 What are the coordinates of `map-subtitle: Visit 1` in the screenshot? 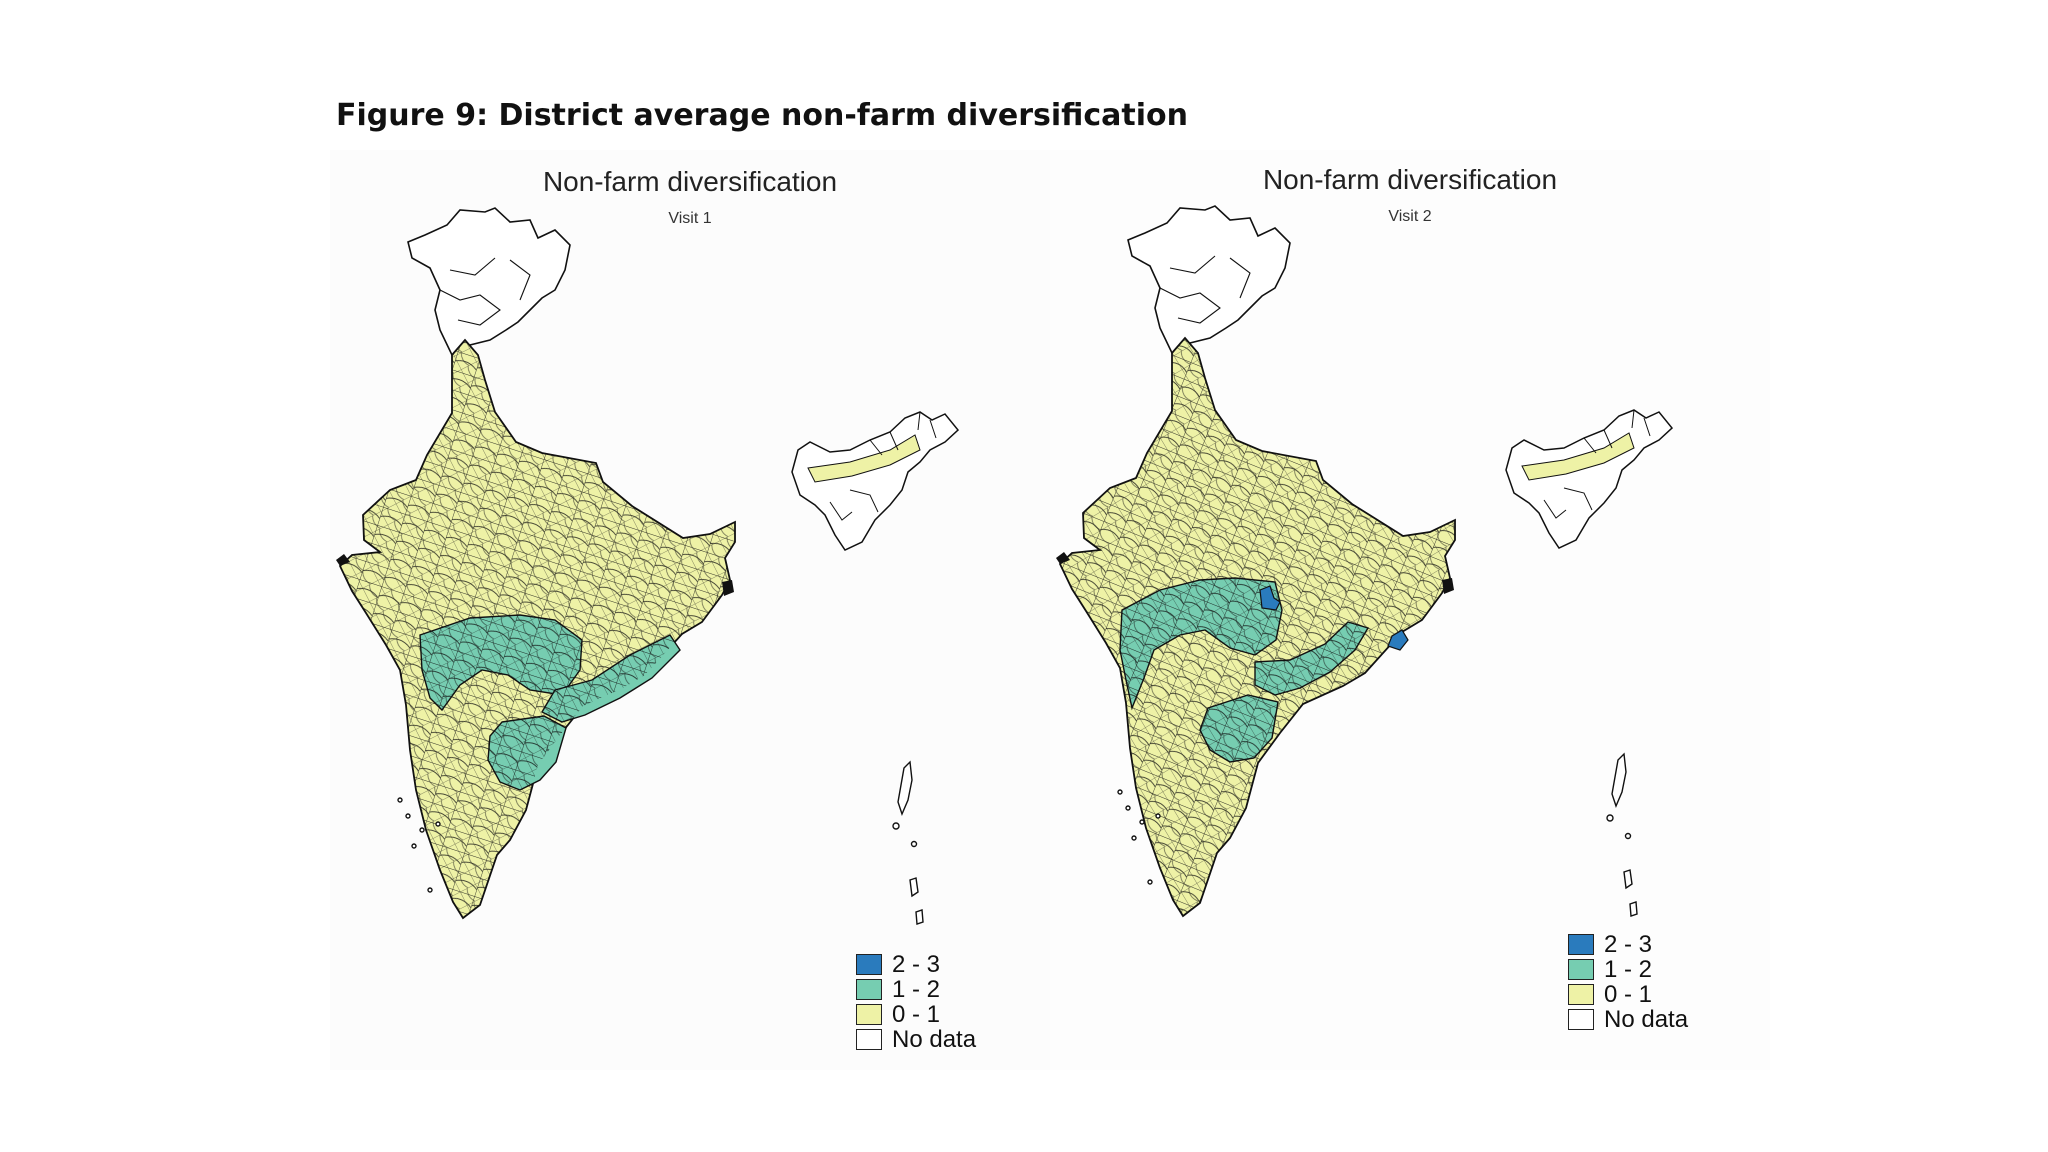 It's located at (690, 218).